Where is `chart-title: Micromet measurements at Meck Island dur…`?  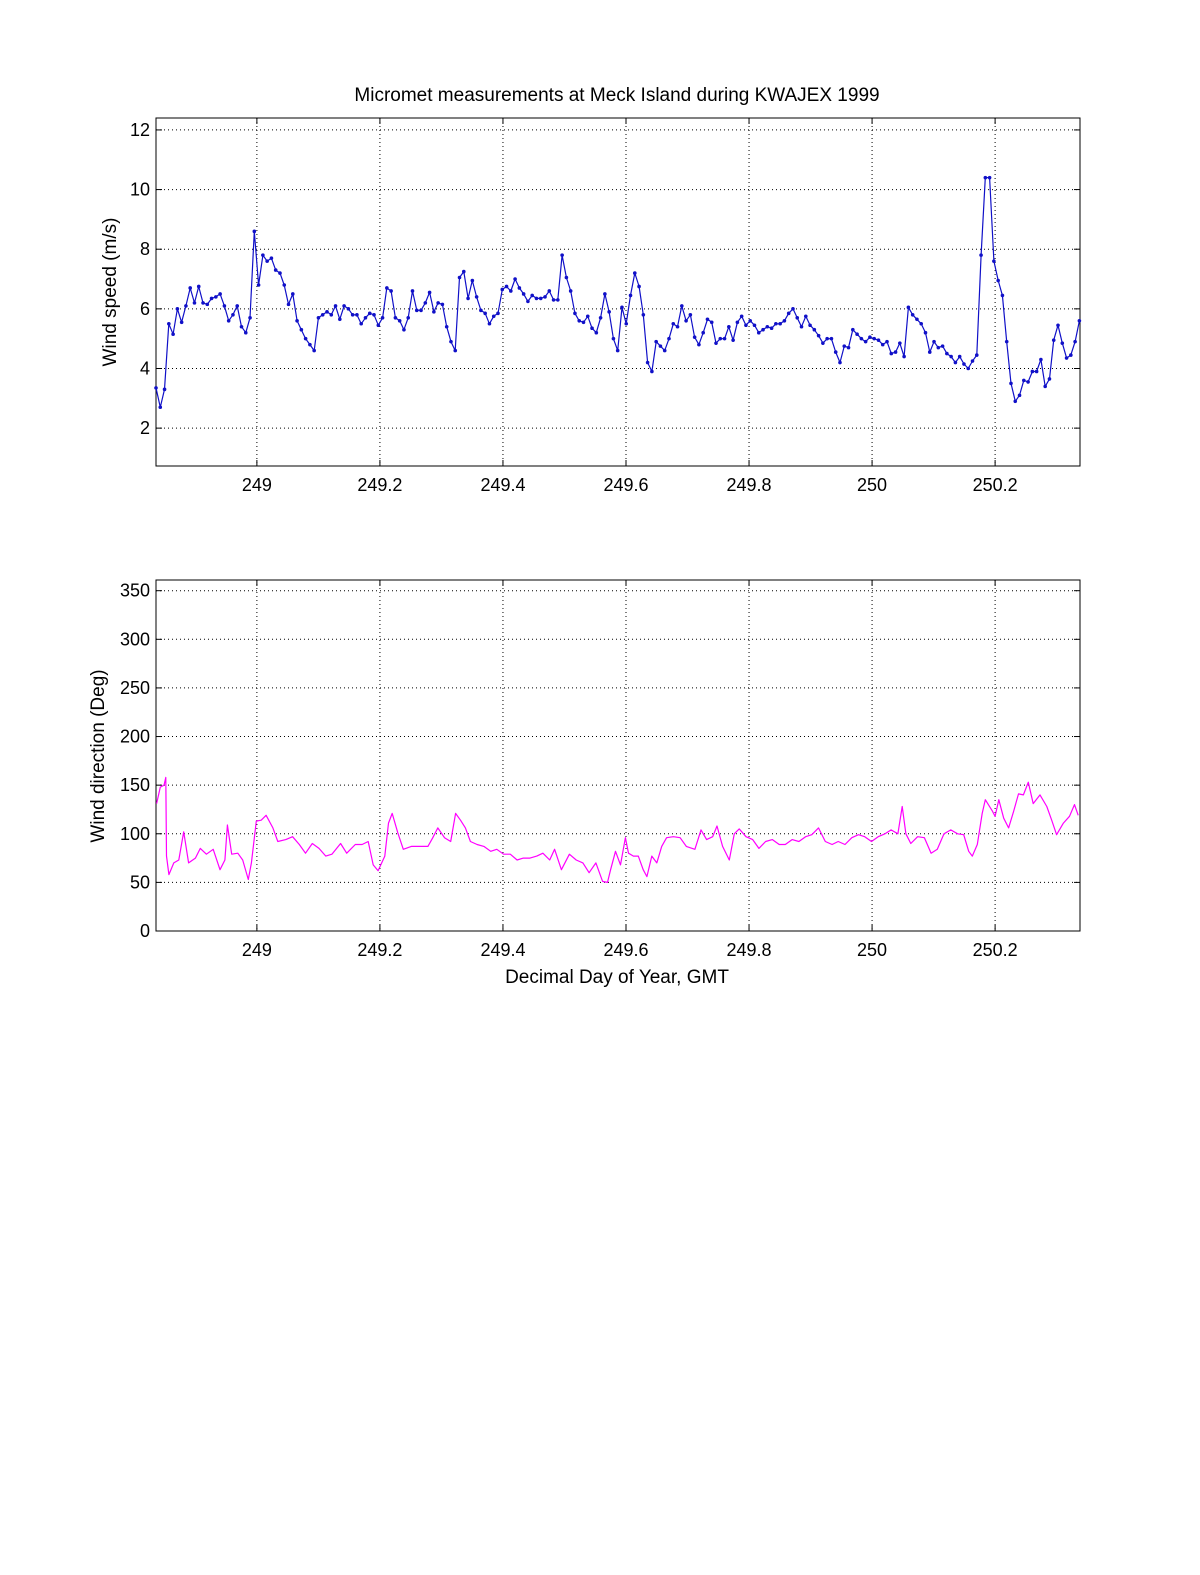 chart-title: Micromet measurements at Meck Island dur… is located at coordinates (616, 95).